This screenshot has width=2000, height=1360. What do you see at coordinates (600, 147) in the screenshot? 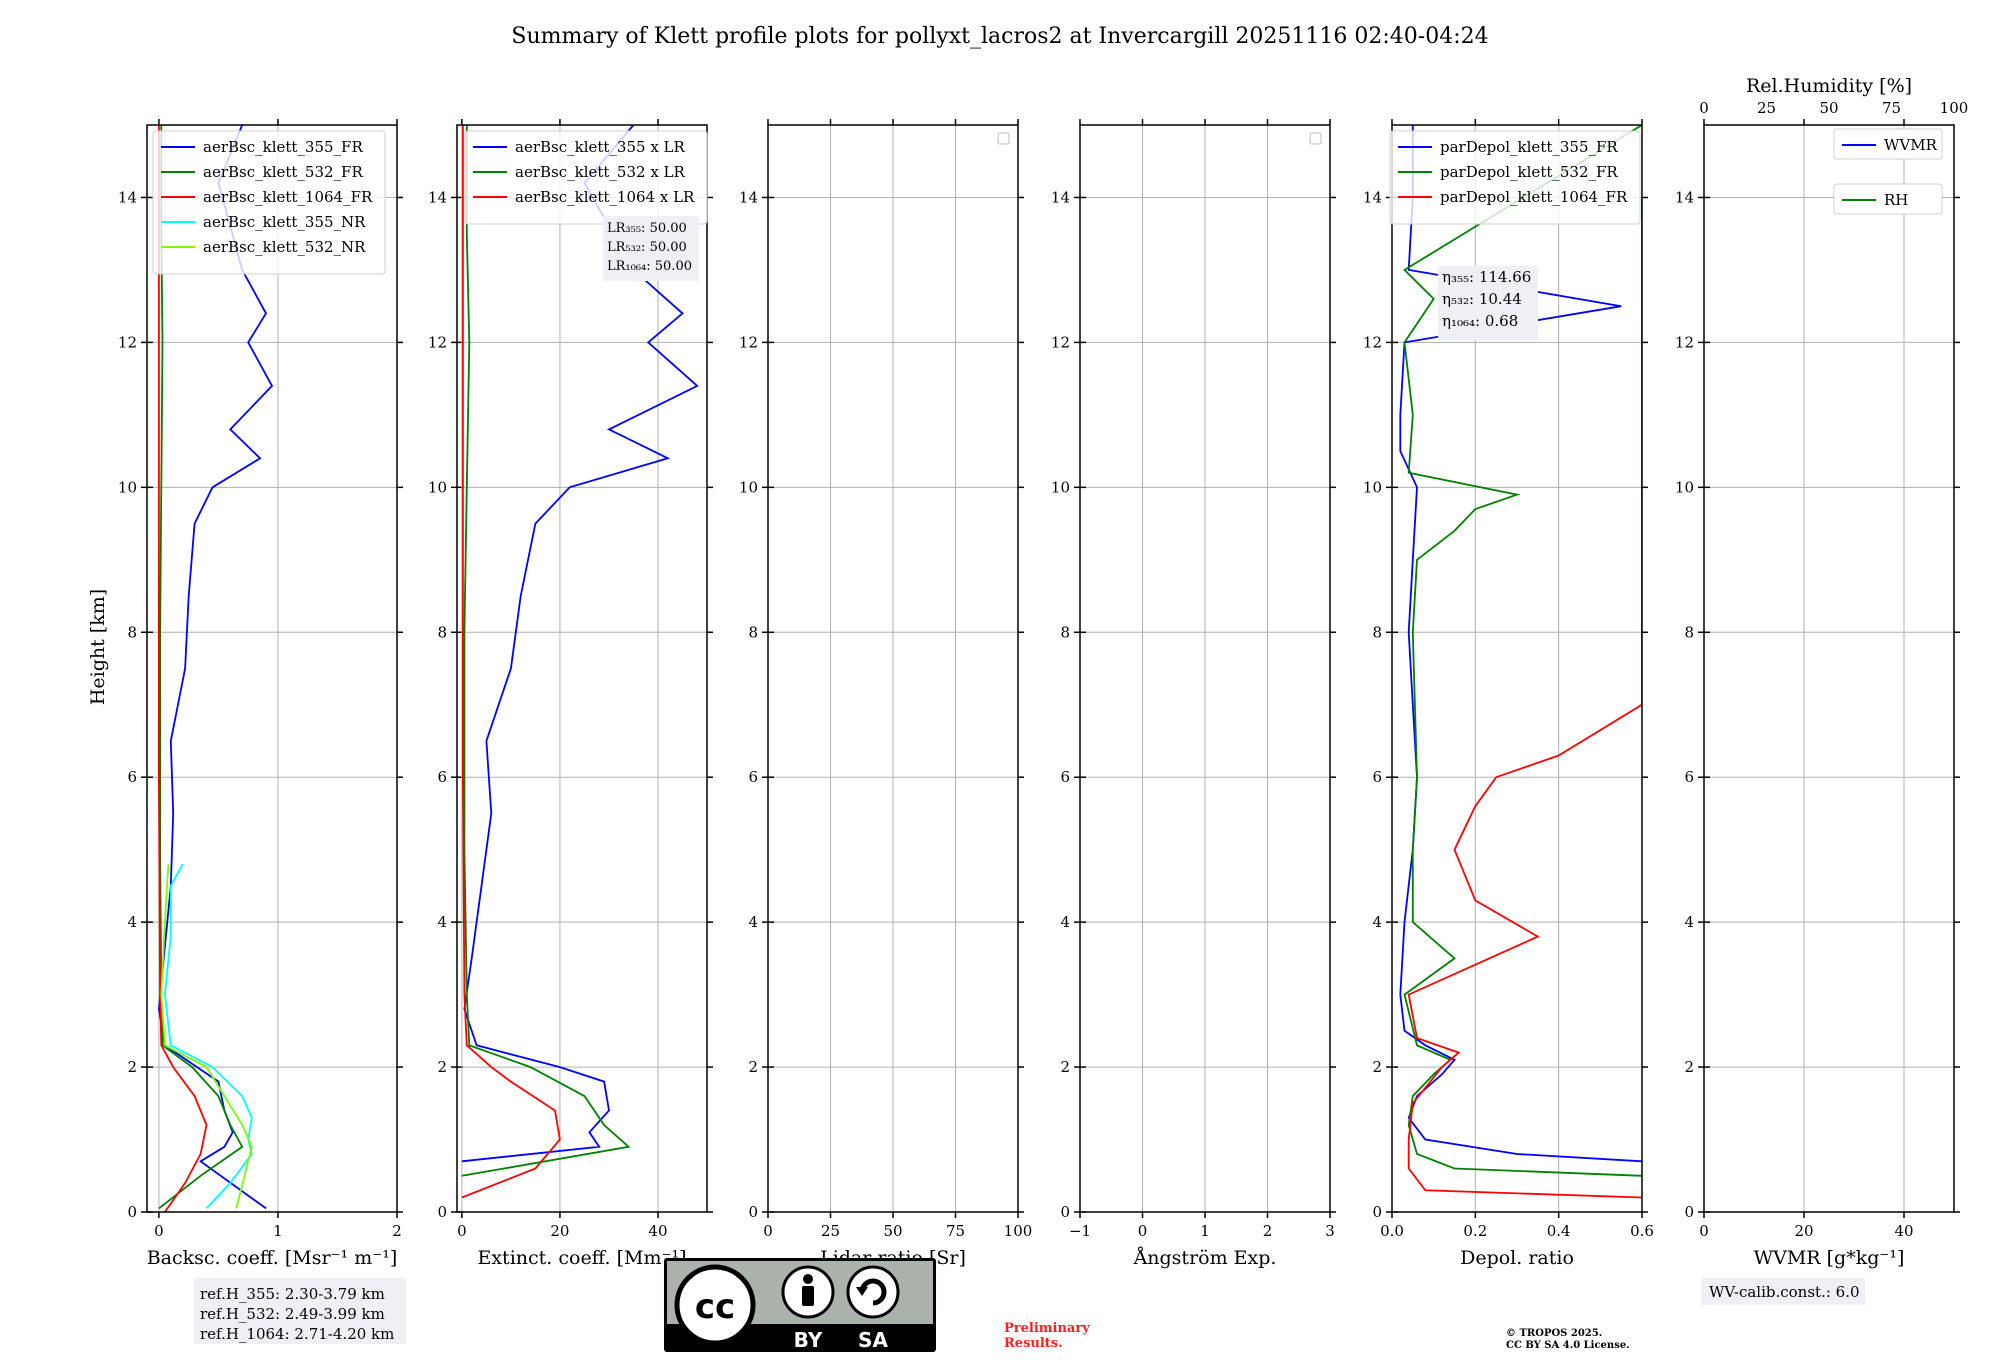
I see `legend-label: aerBsc_klett_355 x LR` at bounding box center [600, 147].